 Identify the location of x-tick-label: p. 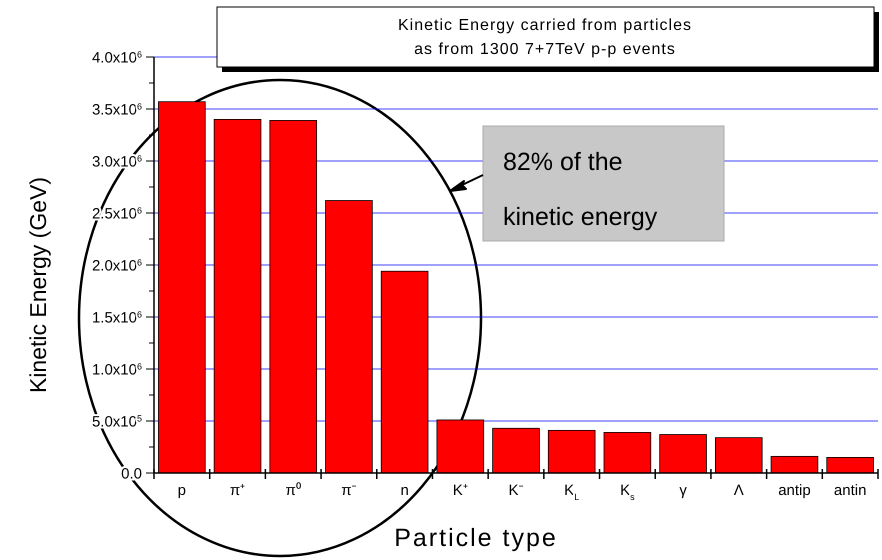
(182, 490).